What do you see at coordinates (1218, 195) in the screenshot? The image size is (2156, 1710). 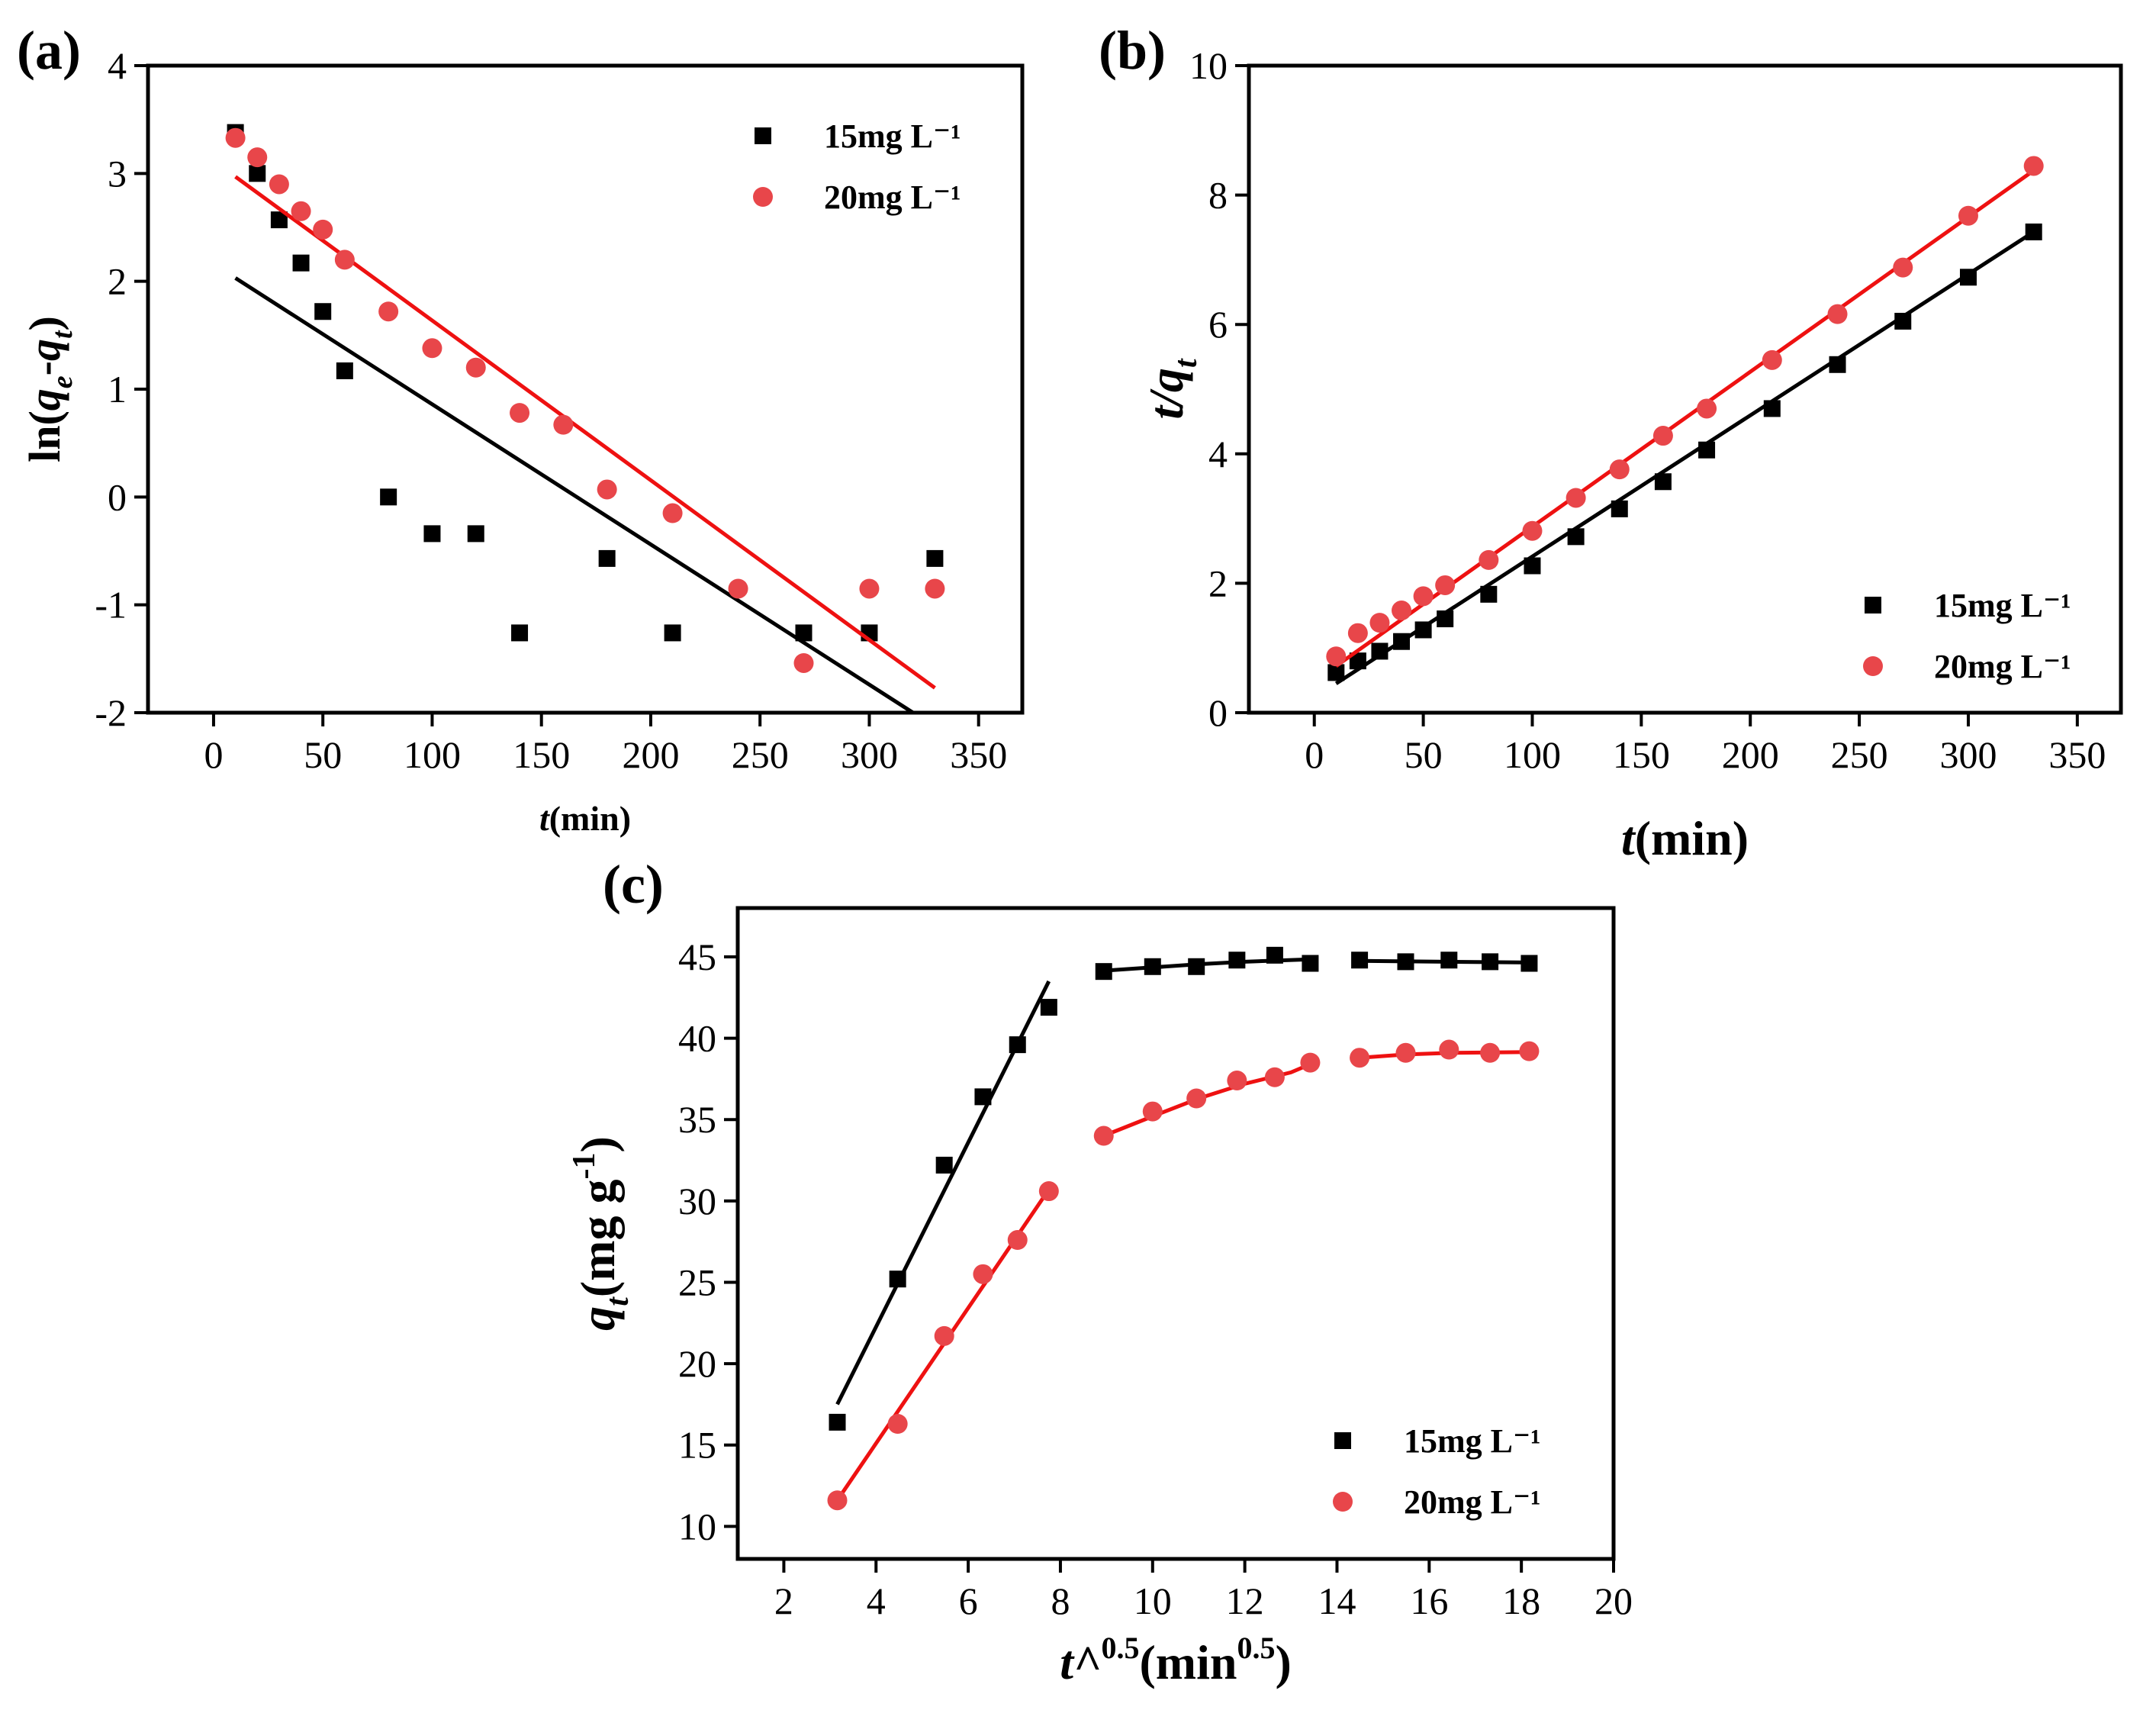 I see `y-tick-label: 8` at bounding box center [1218, 195].